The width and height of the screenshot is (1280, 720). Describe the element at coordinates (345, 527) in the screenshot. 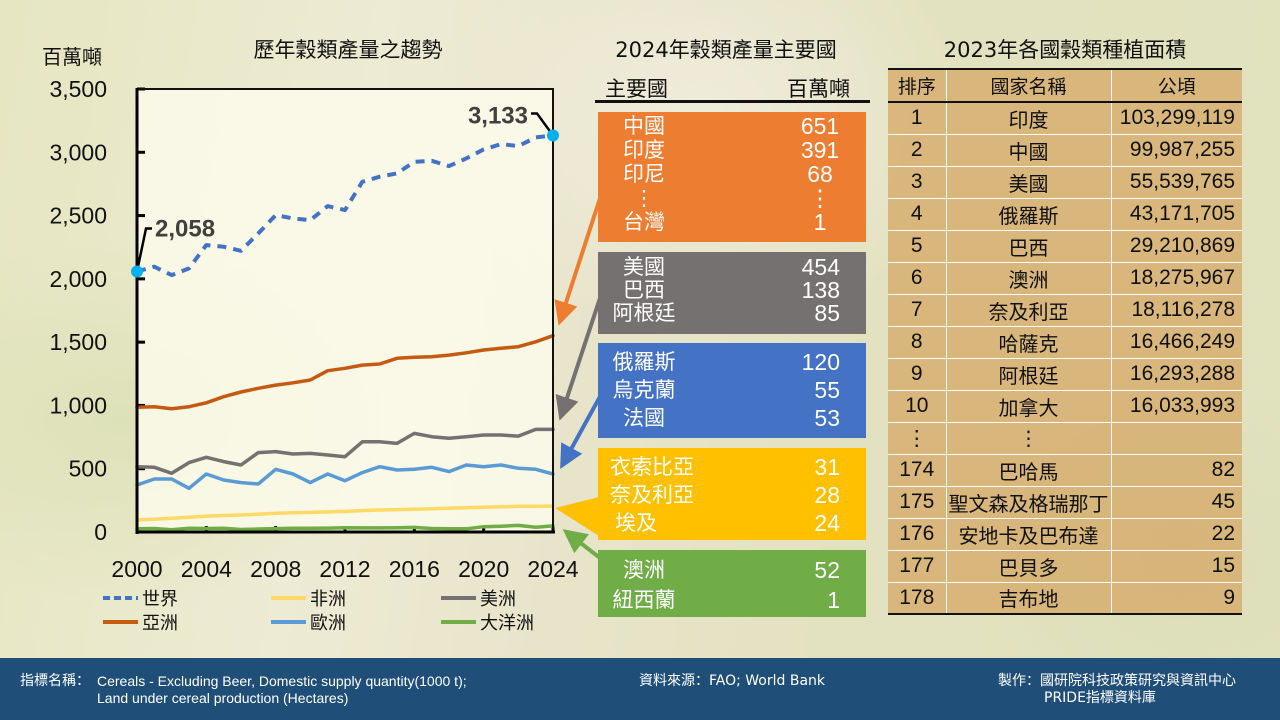

I see `series-line-oceania` at that location.